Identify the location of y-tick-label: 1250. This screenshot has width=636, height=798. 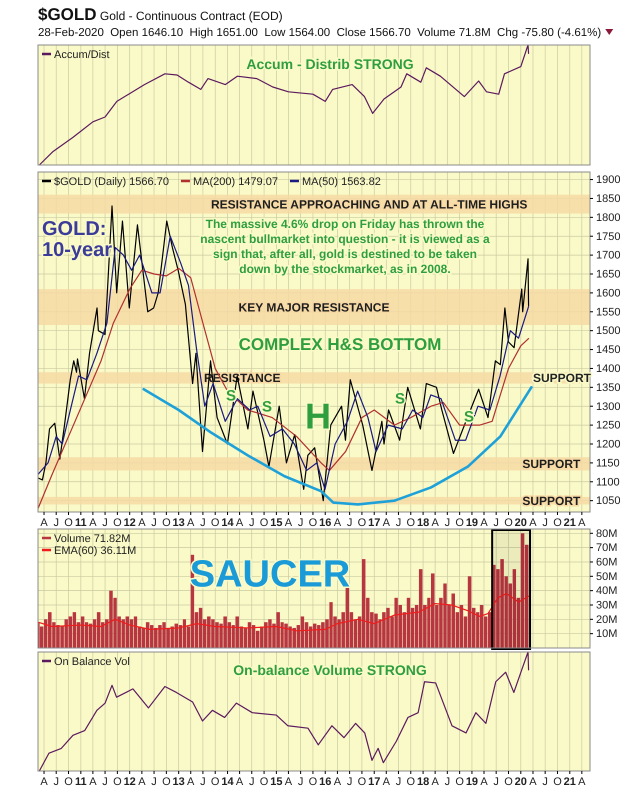
(608, 426).